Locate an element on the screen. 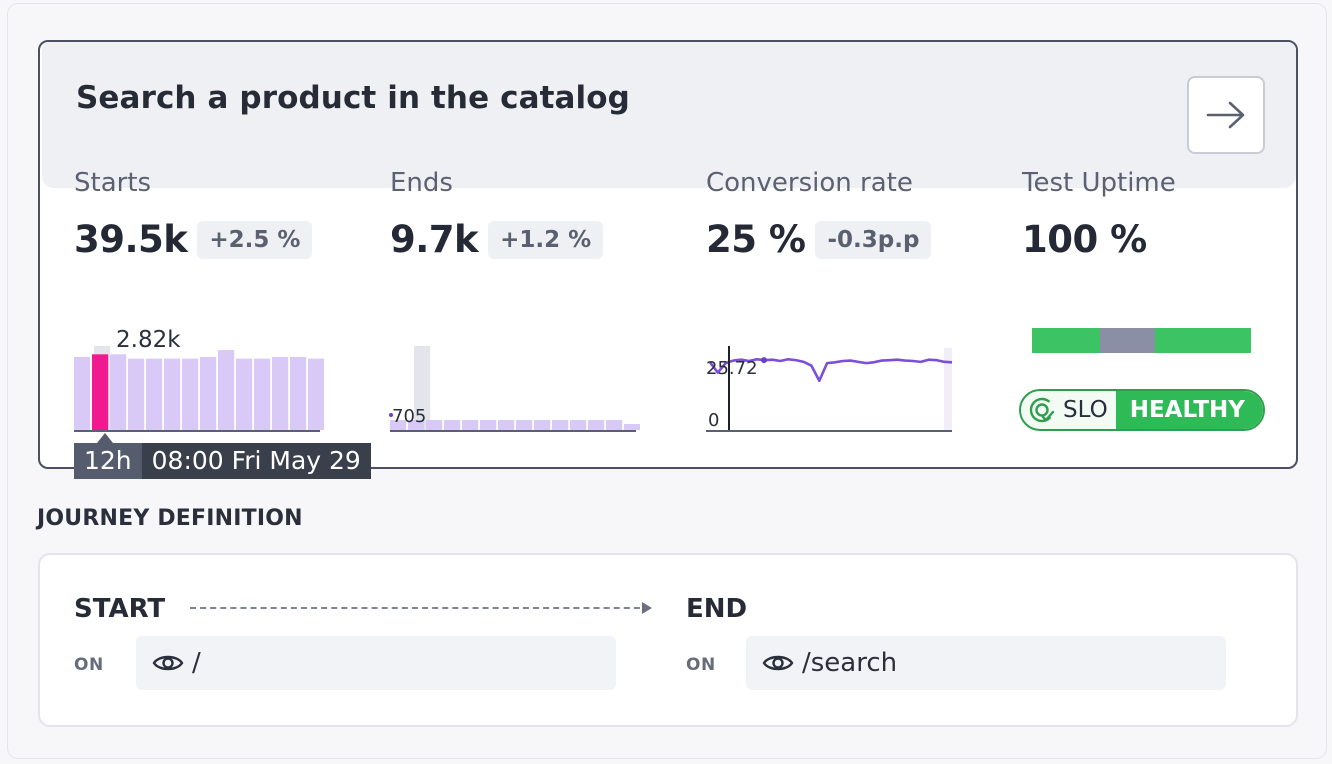 This screenshot has height=764, width=1332. ends-chart: 705 is located at coordinates (514, 378).